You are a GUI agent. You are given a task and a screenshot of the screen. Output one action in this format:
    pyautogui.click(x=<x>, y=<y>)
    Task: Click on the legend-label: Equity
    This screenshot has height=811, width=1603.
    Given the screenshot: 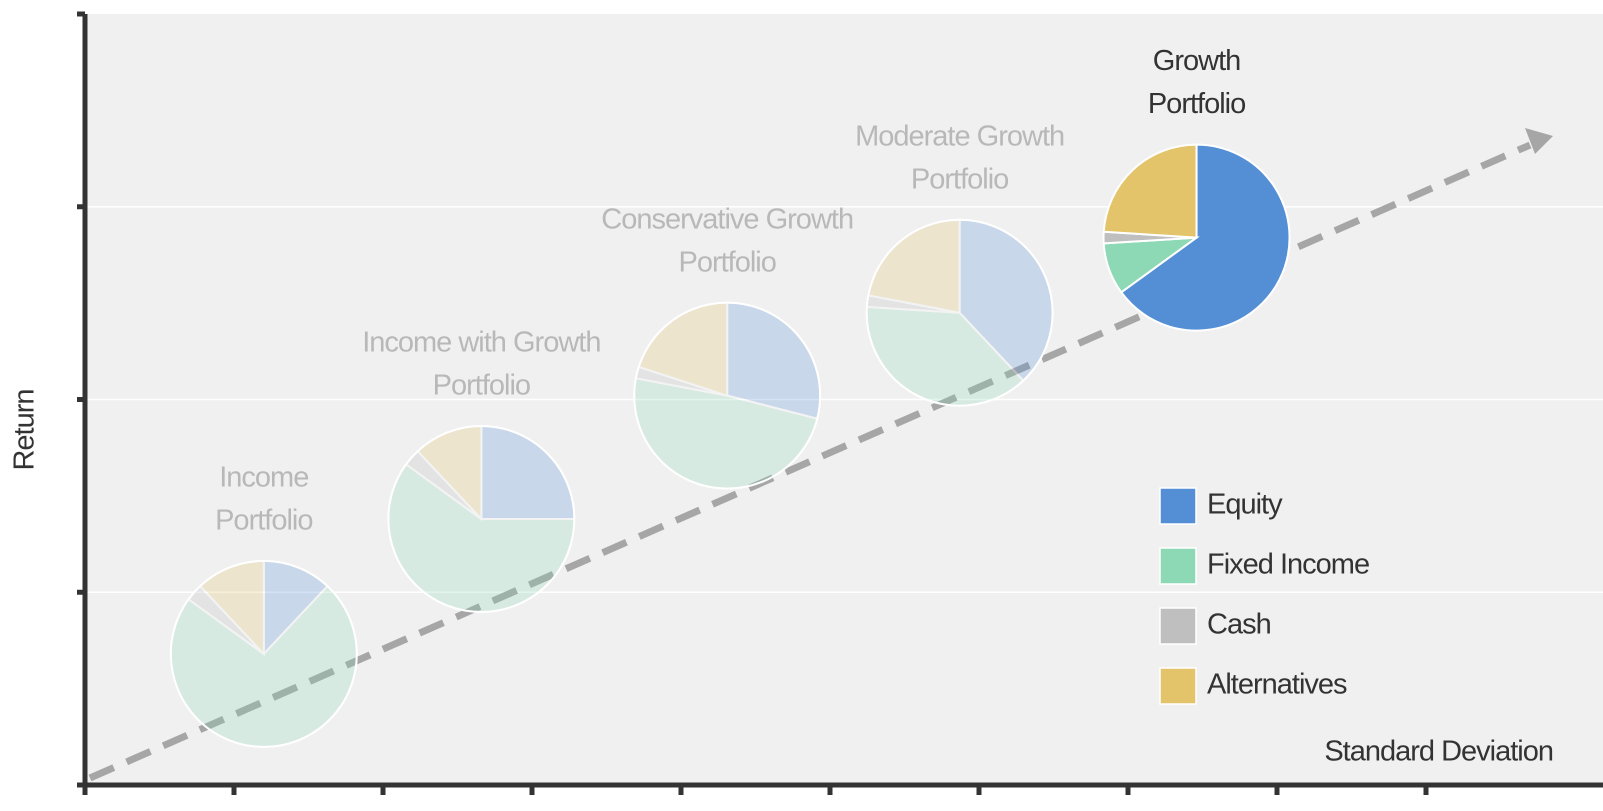 What is the action you would take?
    pyautogui.click(x=1245, y=505)
    